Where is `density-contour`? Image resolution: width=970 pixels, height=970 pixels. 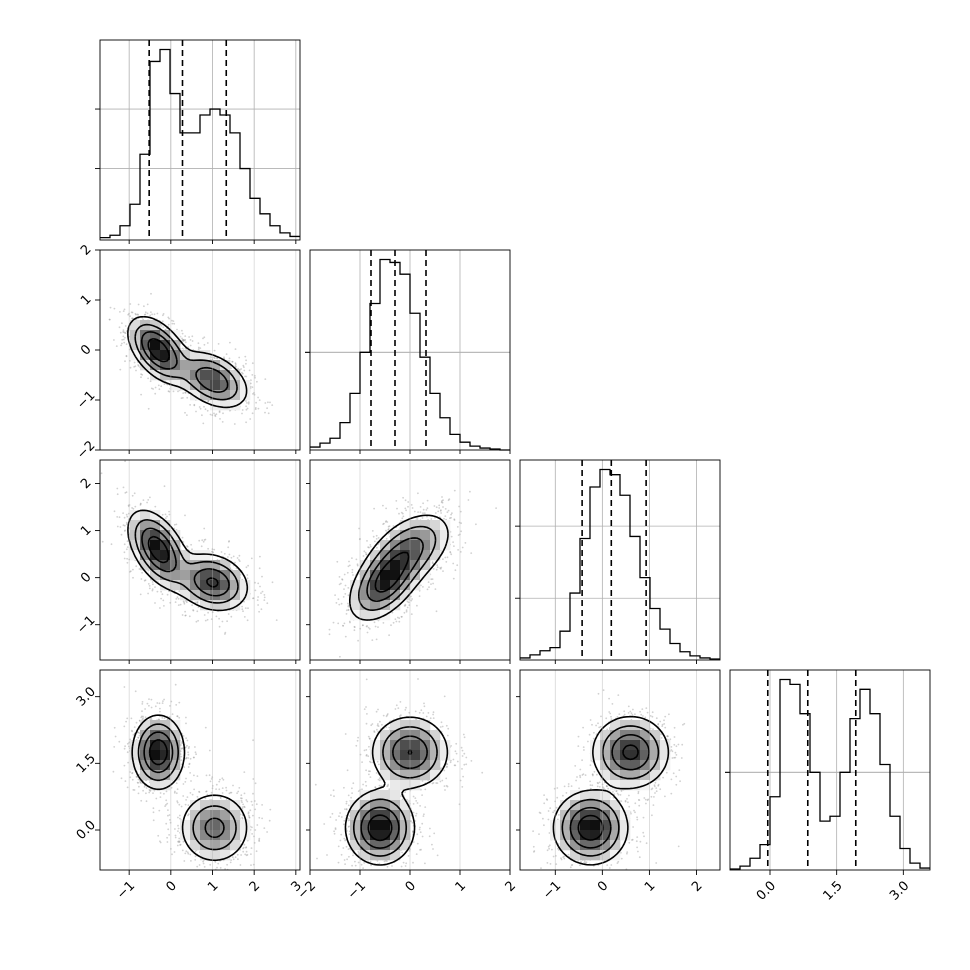
density-contour is located at coordinates (186, 561).